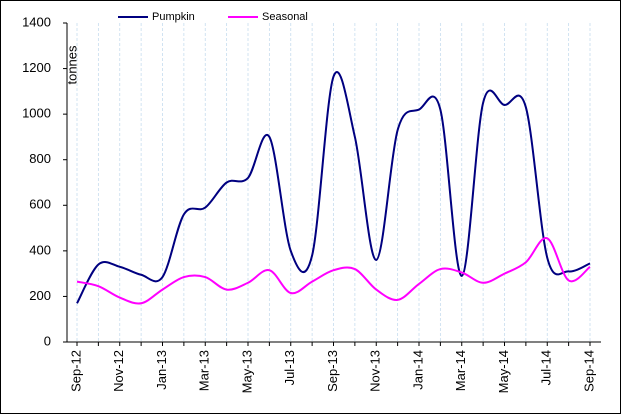  Describe the element at coordinates (36, 67) in the screenshot. I see `y-tick-label: 1200` at that location.